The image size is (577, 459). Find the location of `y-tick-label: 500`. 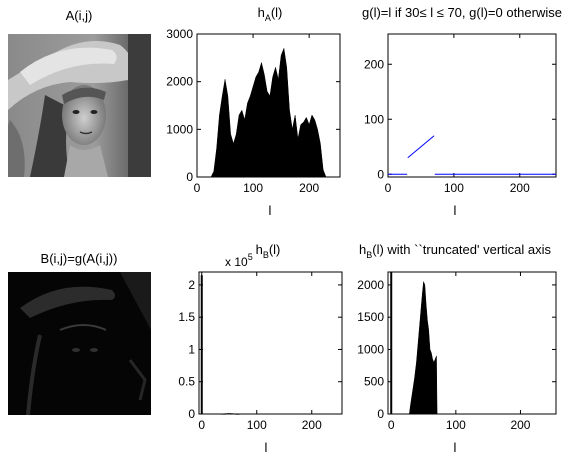

y-tick-label: 500 is located at coordinates (374, 382).